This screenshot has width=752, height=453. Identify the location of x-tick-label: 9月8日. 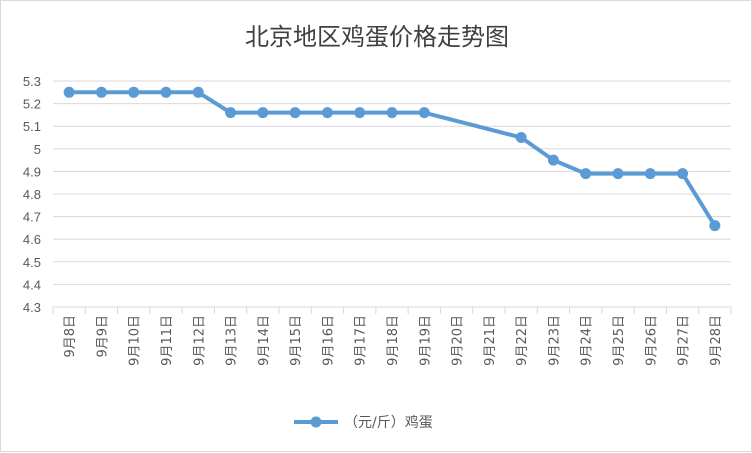
(70, 336).